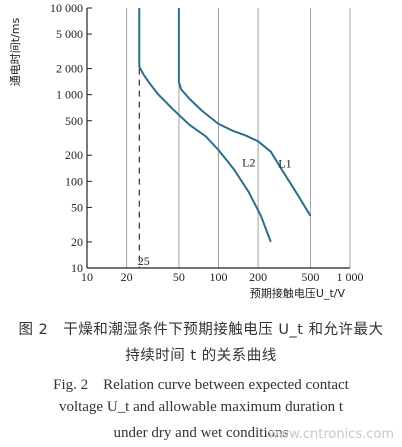 The height and width of the screenshot is (447, 402). I want to click on x-tick-label: 10, so click(87, 277).